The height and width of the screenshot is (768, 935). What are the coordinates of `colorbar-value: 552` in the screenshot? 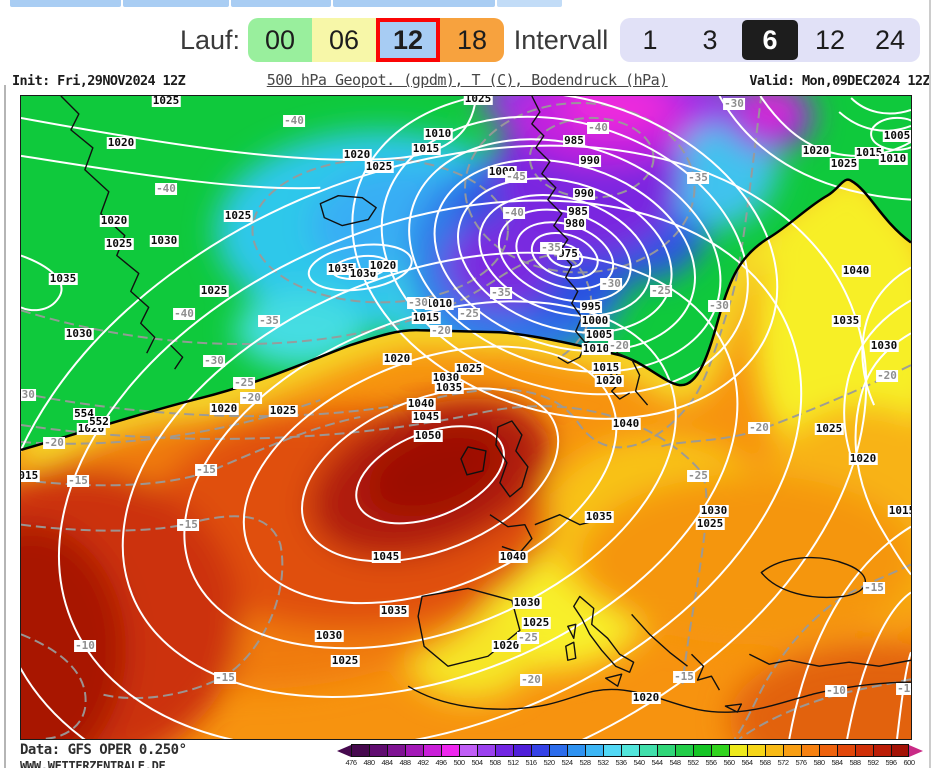 It's located at (693, 762).